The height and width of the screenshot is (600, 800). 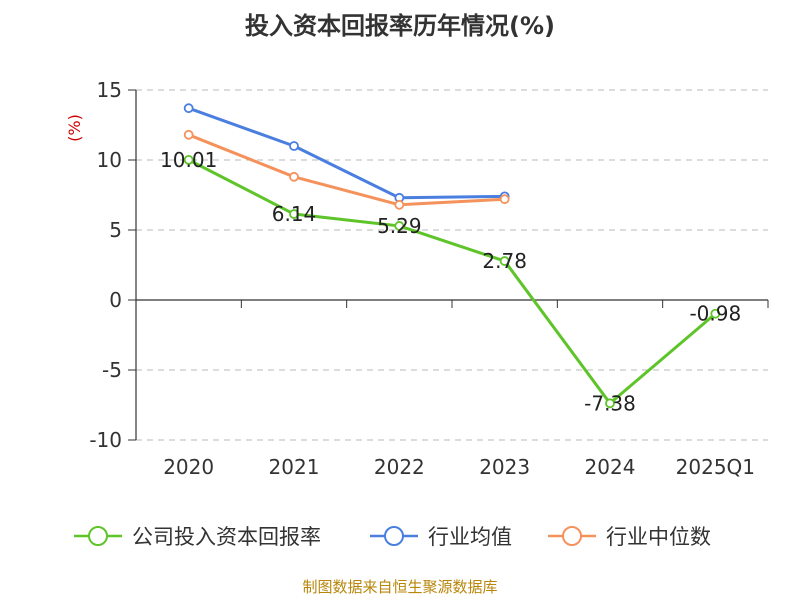 I want to click on legend-label-1: 行业均值, so click(x=470, y=537).